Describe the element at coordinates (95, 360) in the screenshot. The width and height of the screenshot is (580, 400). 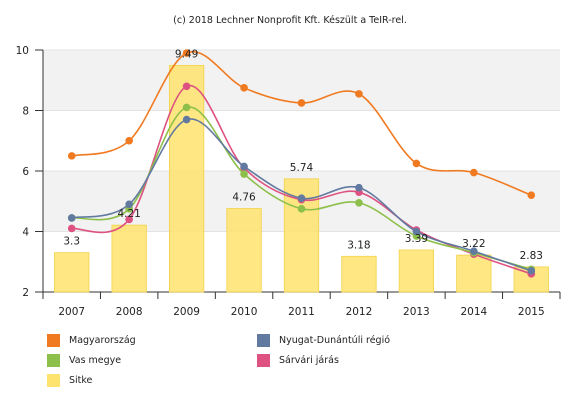
I see `legend-label: Vas megye` at that location.